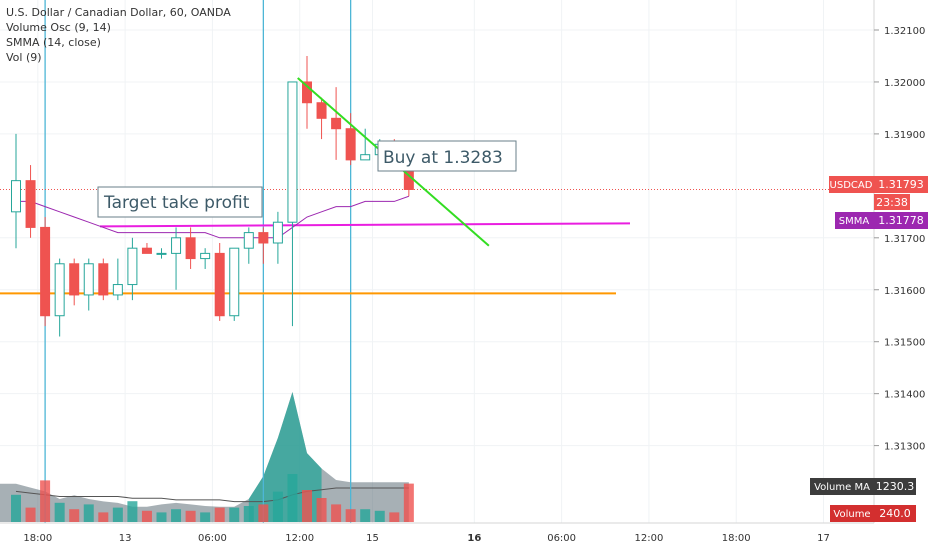 The height and width of the screenshot is (554, 932). What do you see at coordinates (24, 57) in the screenshot?
I see `indicator-vol: Vol (9)` at bounding box center [24, 57].